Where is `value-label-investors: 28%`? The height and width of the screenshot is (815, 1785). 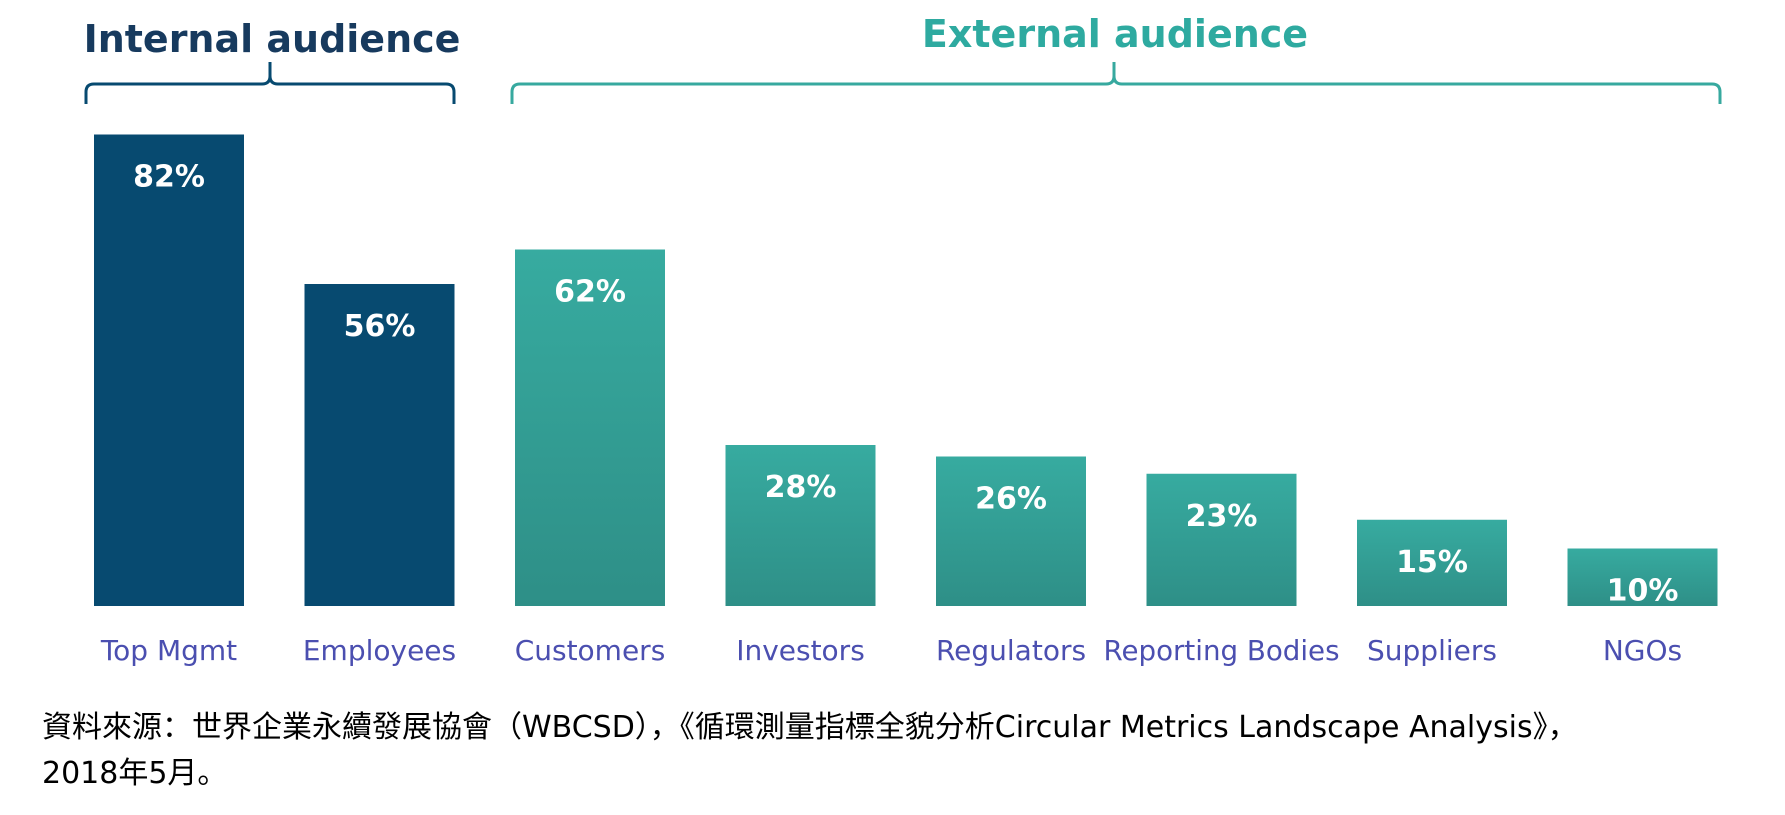 value-label-investors: 28% is located at coordinates (801, 487).